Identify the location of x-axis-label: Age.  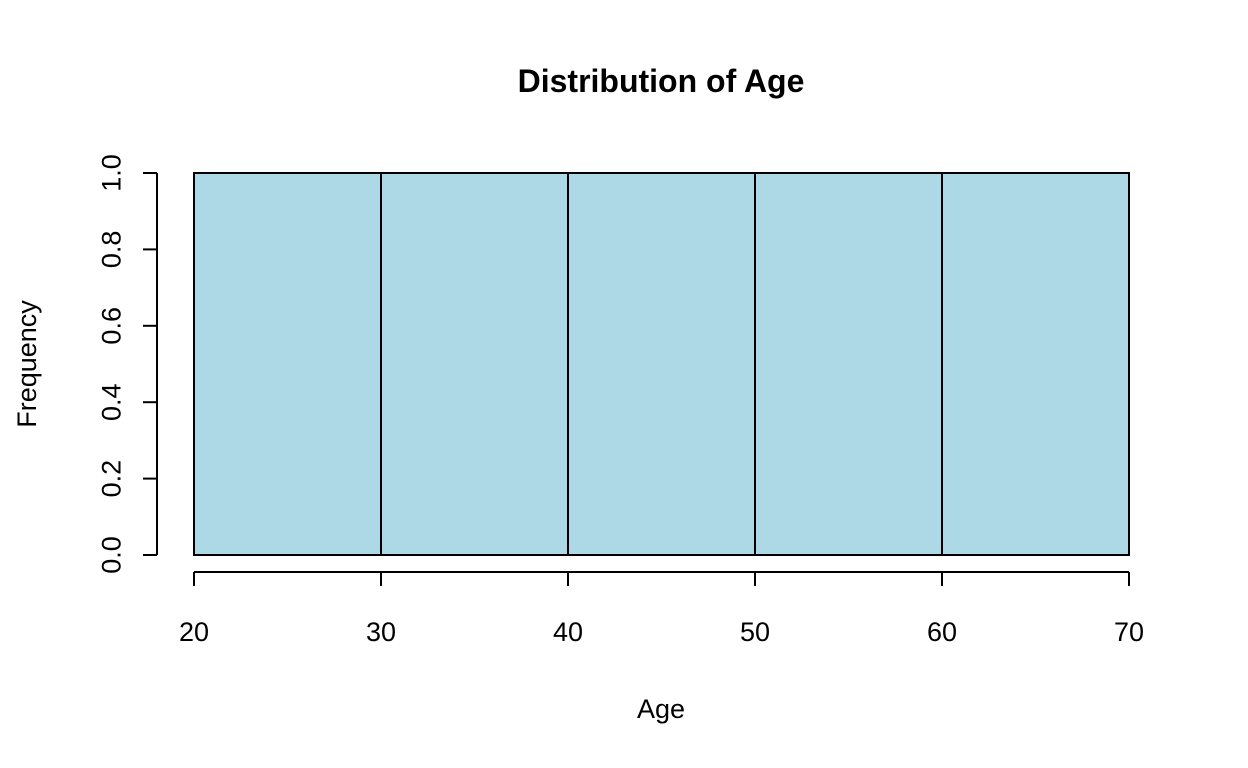
(661, 709).